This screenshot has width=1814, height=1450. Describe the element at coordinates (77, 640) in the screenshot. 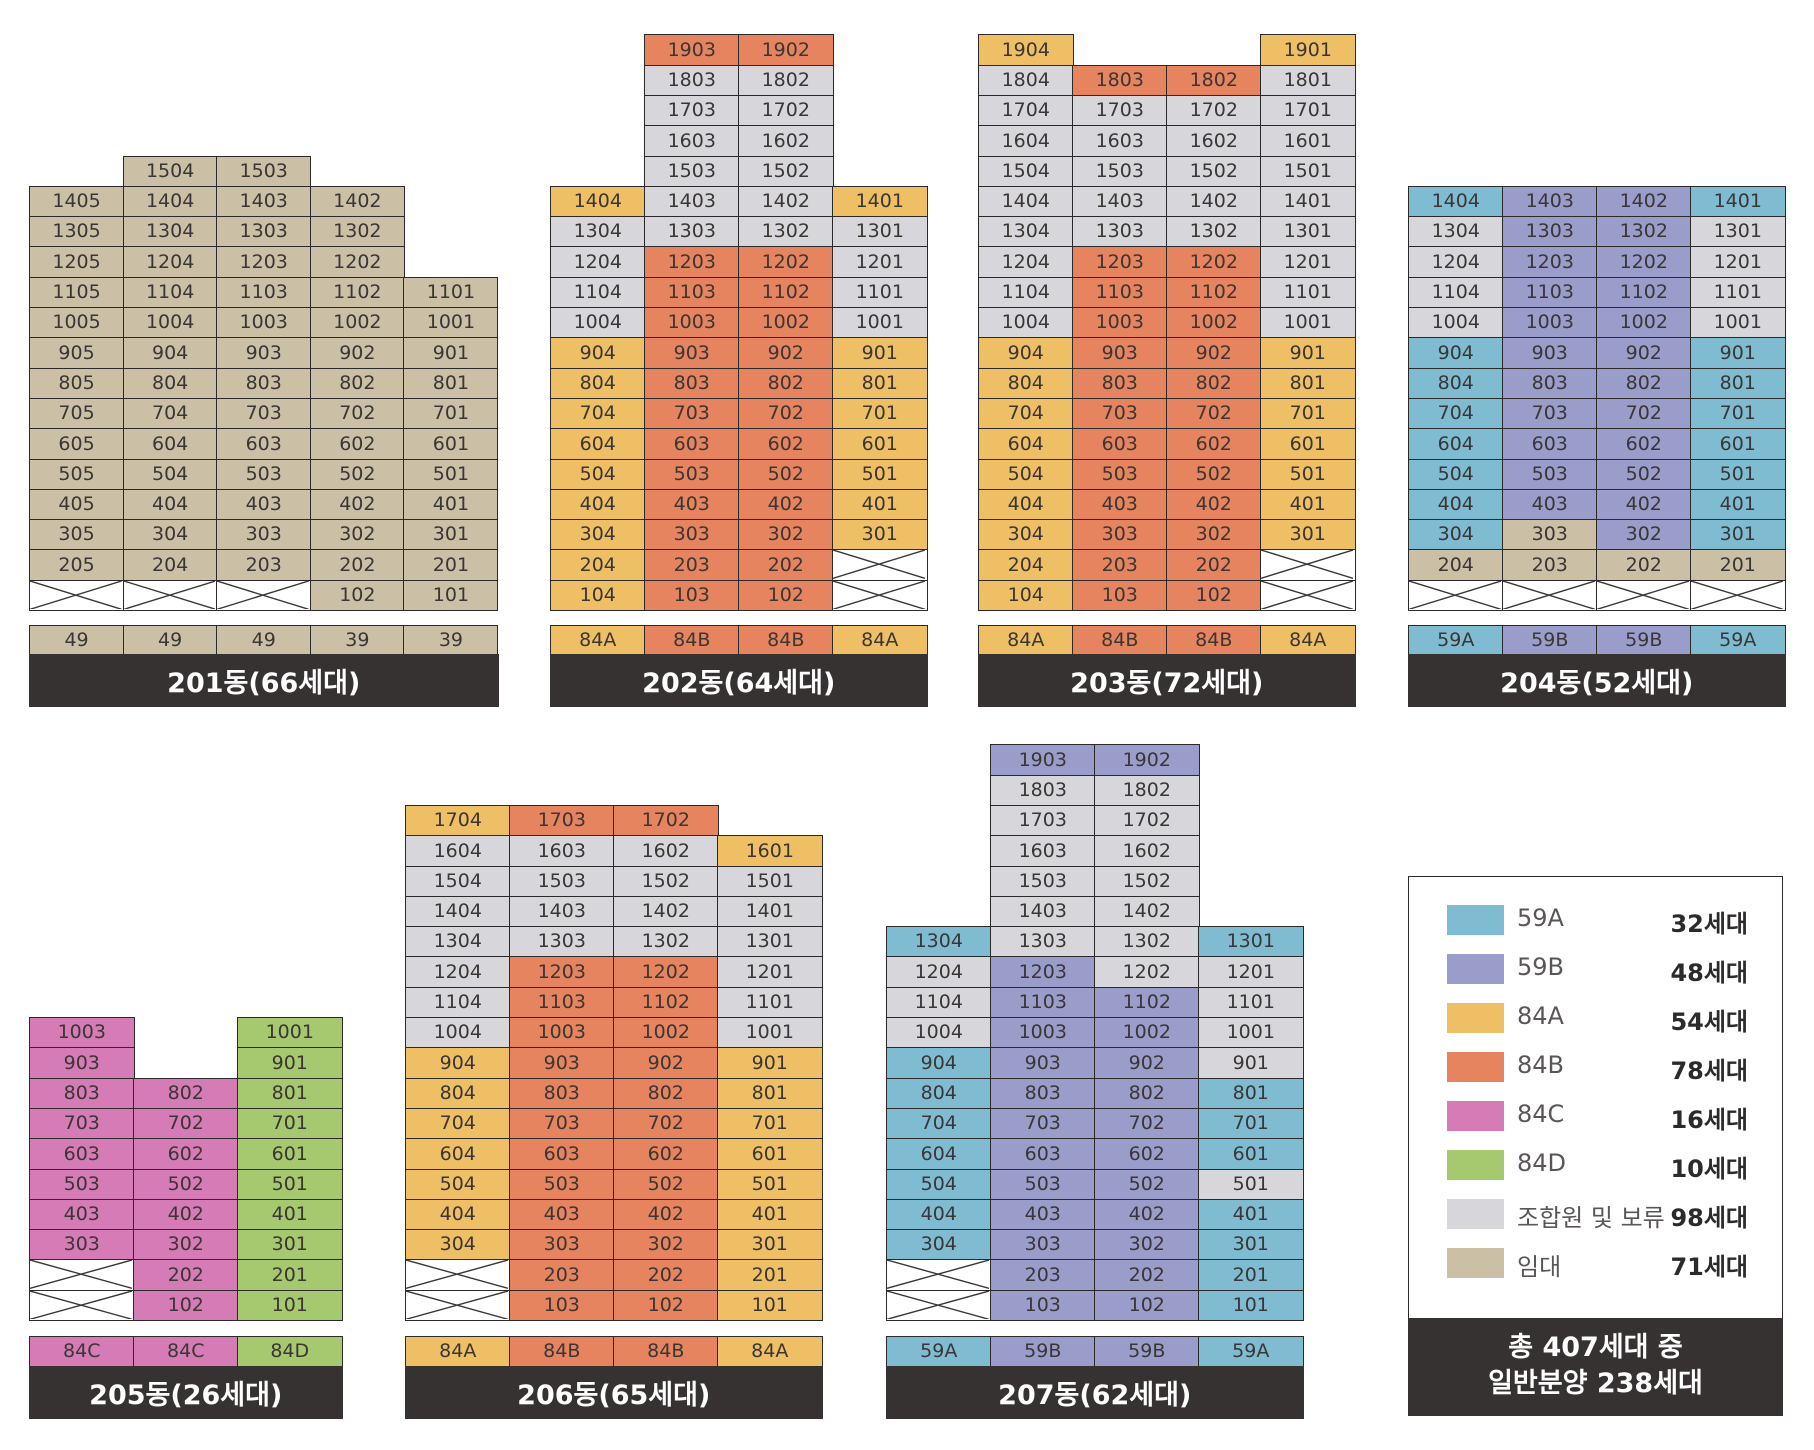

I see `unit-type-label: 49` at that location.